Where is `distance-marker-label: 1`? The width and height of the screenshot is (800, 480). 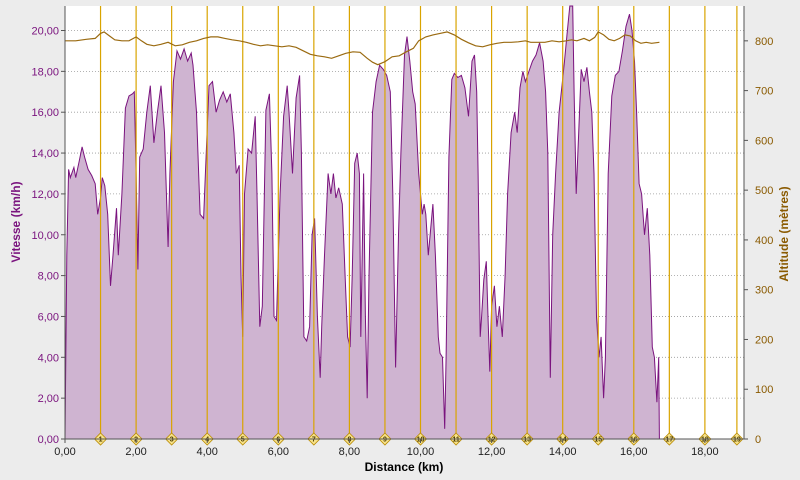
distance-marker-label: 1 is located at coordinates (101, 440).